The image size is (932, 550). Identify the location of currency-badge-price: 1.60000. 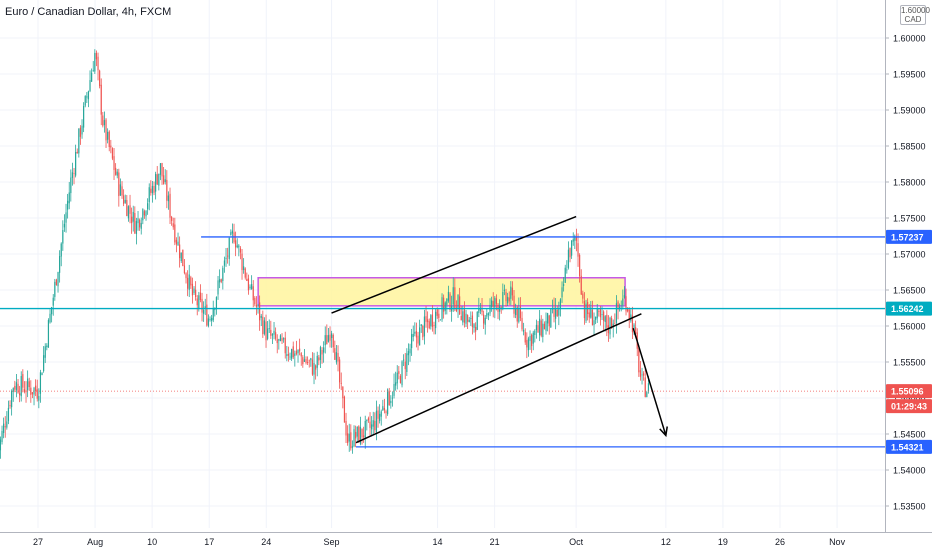
(915, 10).